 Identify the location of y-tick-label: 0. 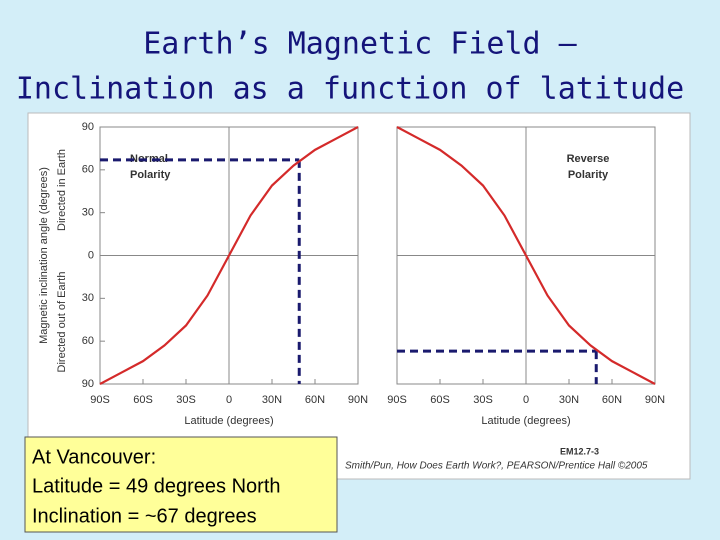
(91, 255).